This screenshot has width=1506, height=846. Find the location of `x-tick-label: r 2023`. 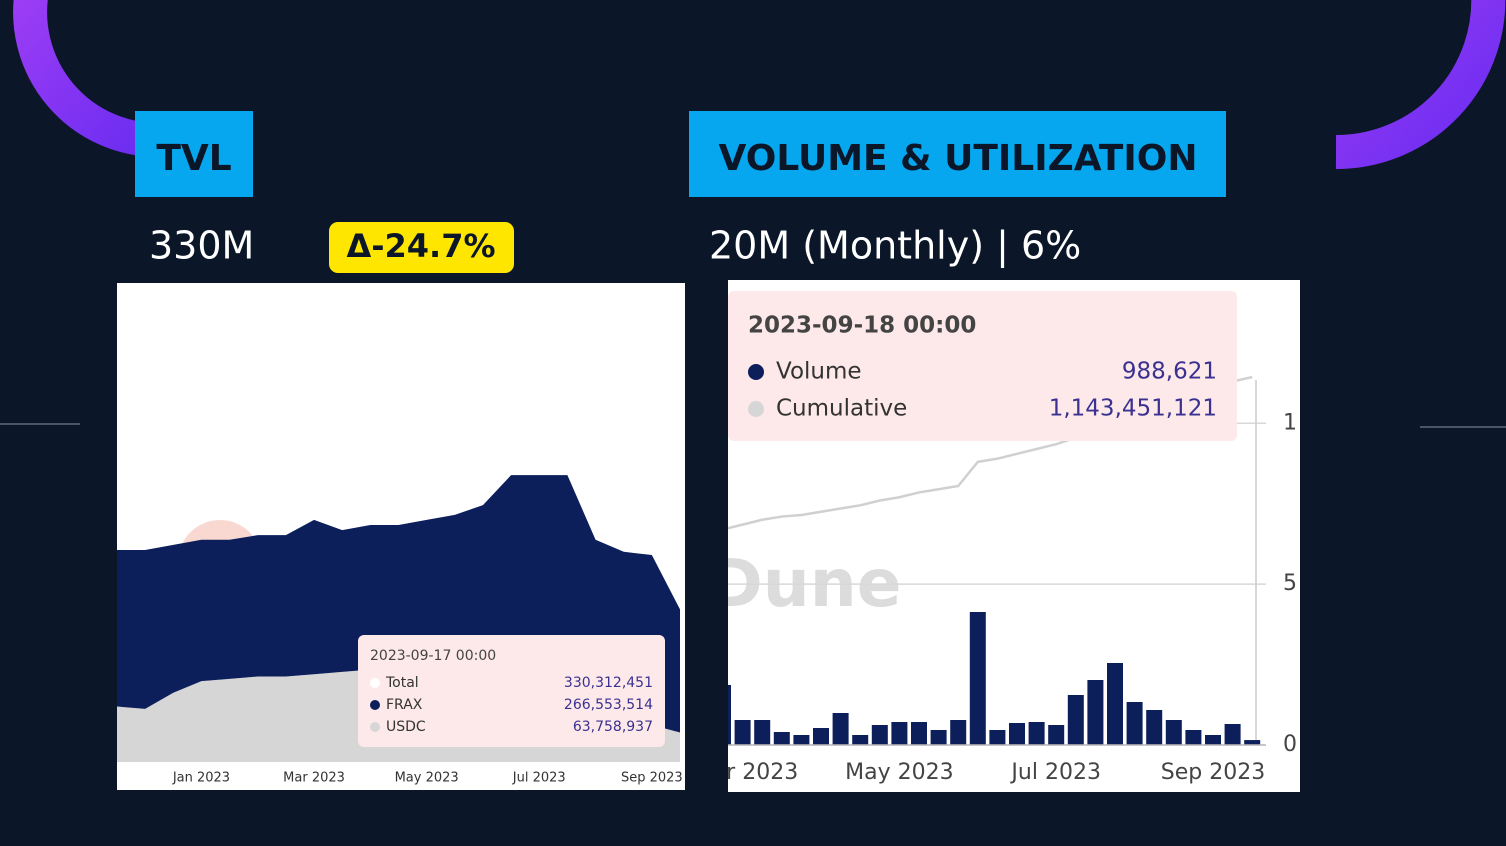

x-tick-label: r 2023 is located at coordinates (762, 772).